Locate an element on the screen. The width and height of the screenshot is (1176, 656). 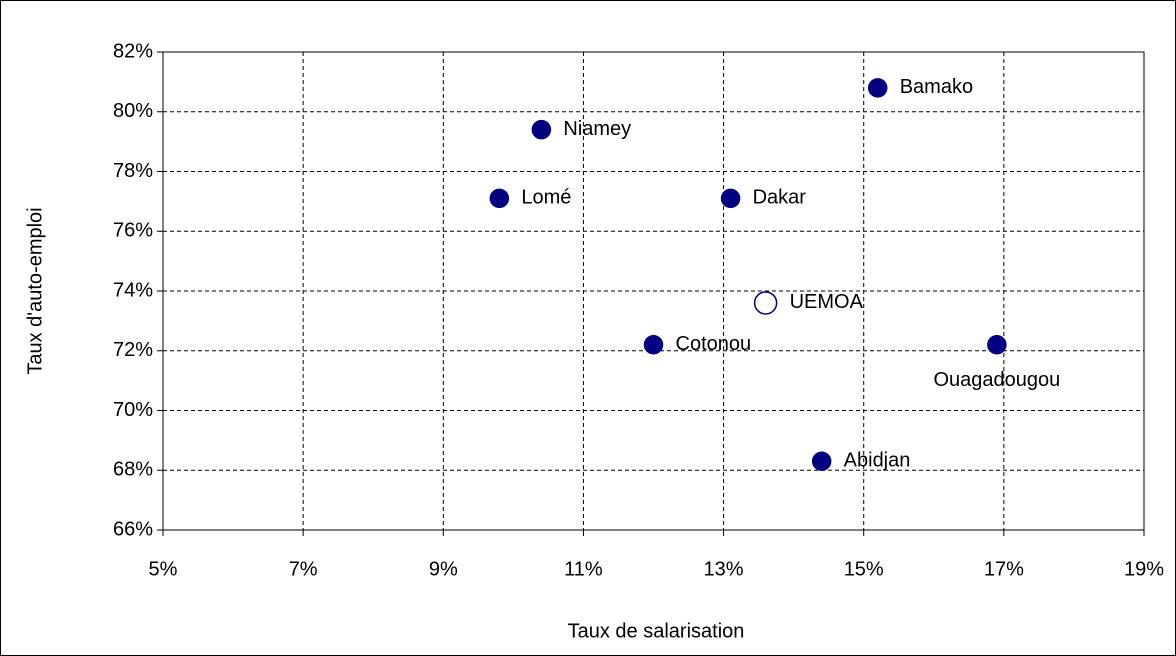
x-tick-label: 11% is located at coordinates (583, 569).